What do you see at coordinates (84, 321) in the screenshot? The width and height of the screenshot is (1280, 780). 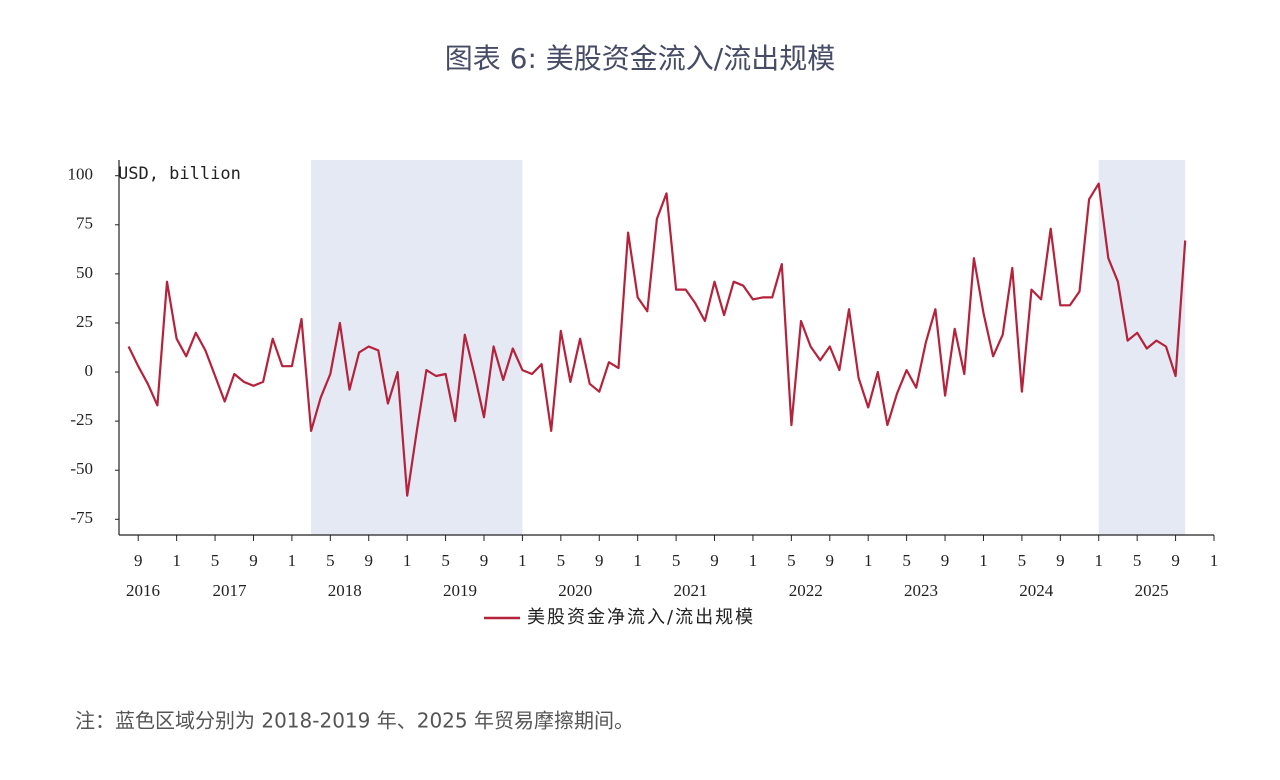 I see `y-tick-label: 25` at bounding box center [84, 321].